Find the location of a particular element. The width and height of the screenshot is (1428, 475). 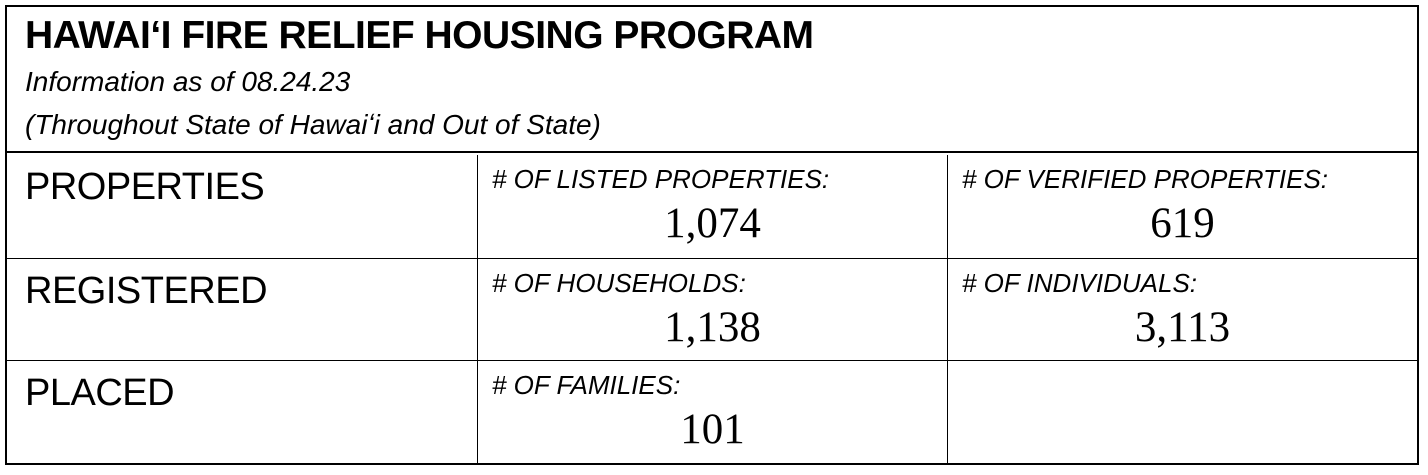

report-date: Information as of 08.24.23 is located at coordinates (188, 81).